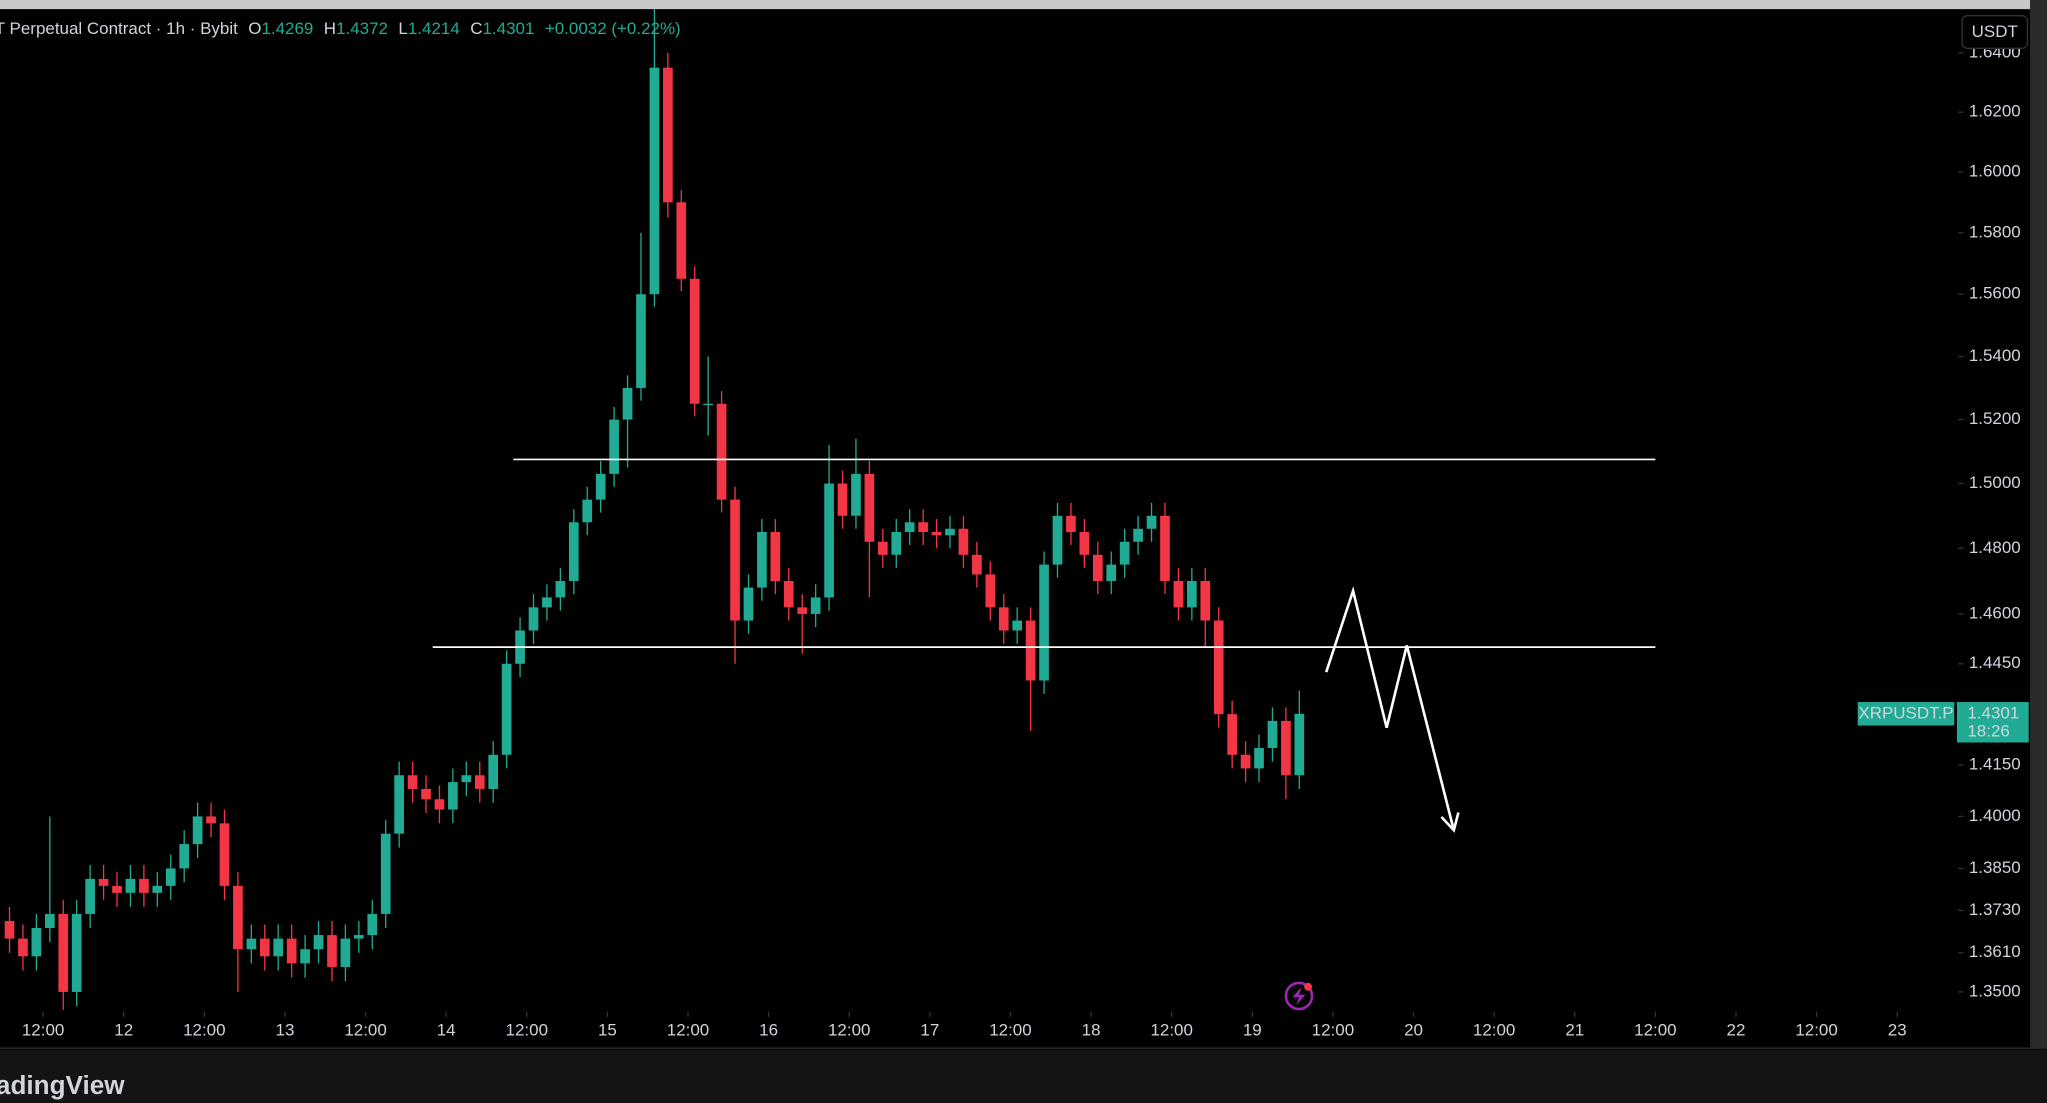  I want to click on y-tick-label: 1.4800, so click(1995, 547).